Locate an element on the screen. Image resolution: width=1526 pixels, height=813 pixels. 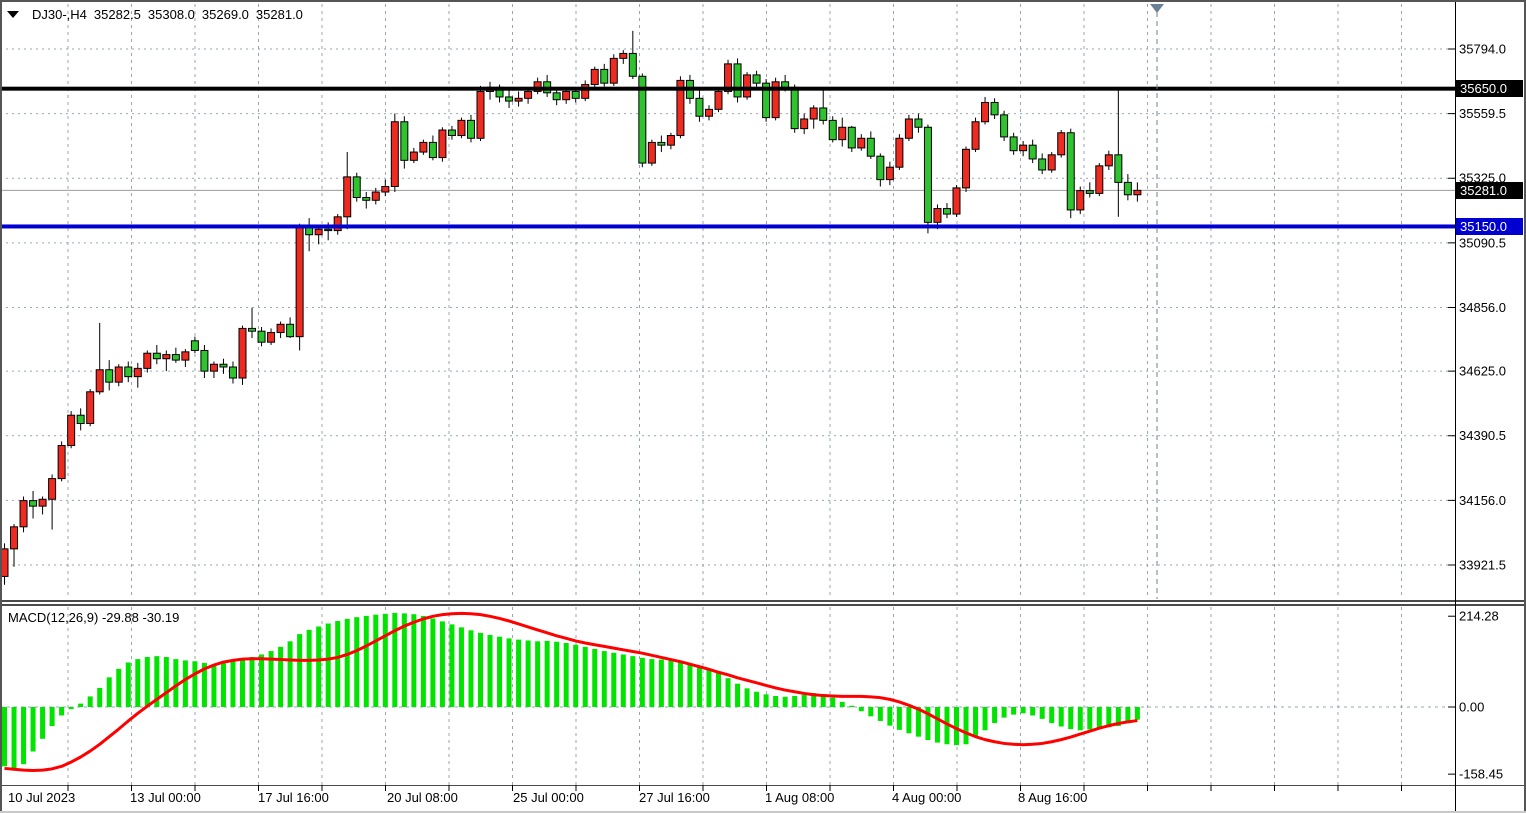
symbol-timeframe-label: DJ30-,H4 is located at coordinates (59, 14).